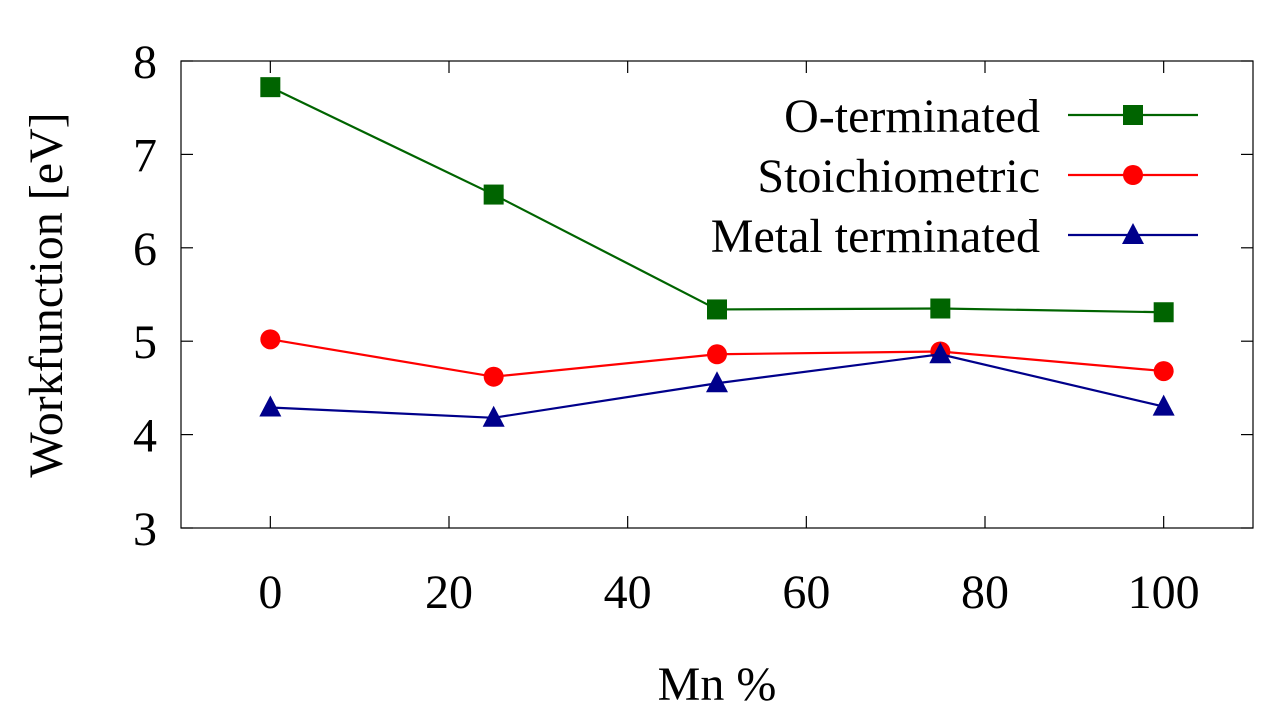  Describe the element at coordinates (145, 436) in the screenshot. I see `y-tick-label: 4` at that location.